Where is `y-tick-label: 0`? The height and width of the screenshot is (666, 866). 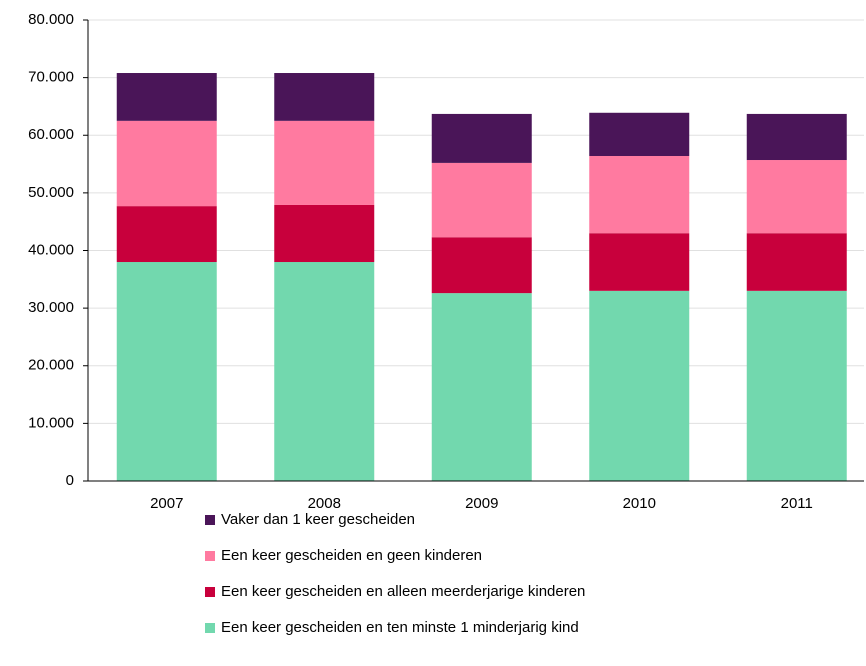 y-tick-label: 0 is located at coordinates (70, 480).